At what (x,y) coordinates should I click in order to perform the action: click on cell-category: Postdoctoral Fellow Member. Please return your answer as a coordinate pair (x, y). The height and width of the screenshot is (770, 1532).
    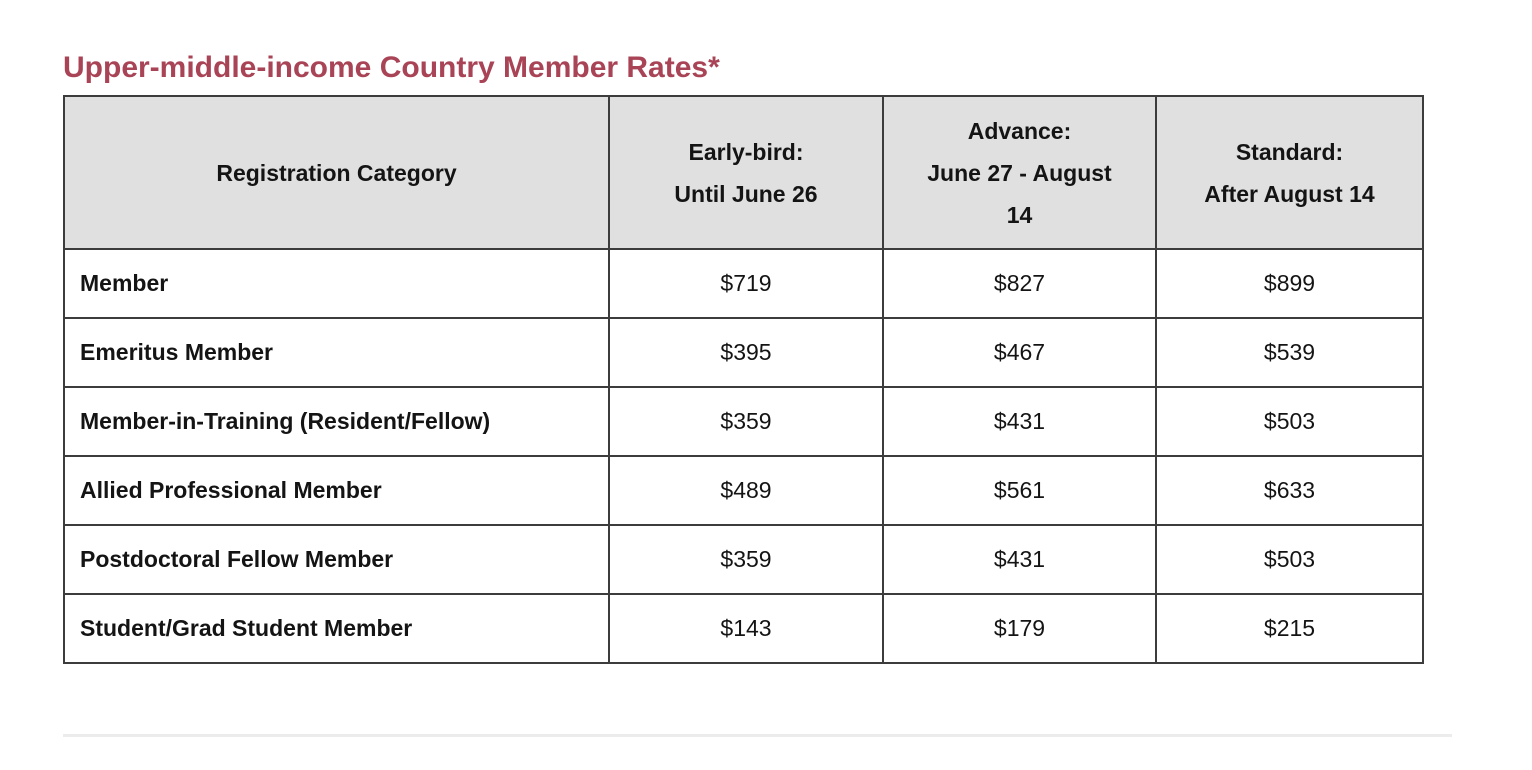
    Looking at the image, I should click on (336, 559).